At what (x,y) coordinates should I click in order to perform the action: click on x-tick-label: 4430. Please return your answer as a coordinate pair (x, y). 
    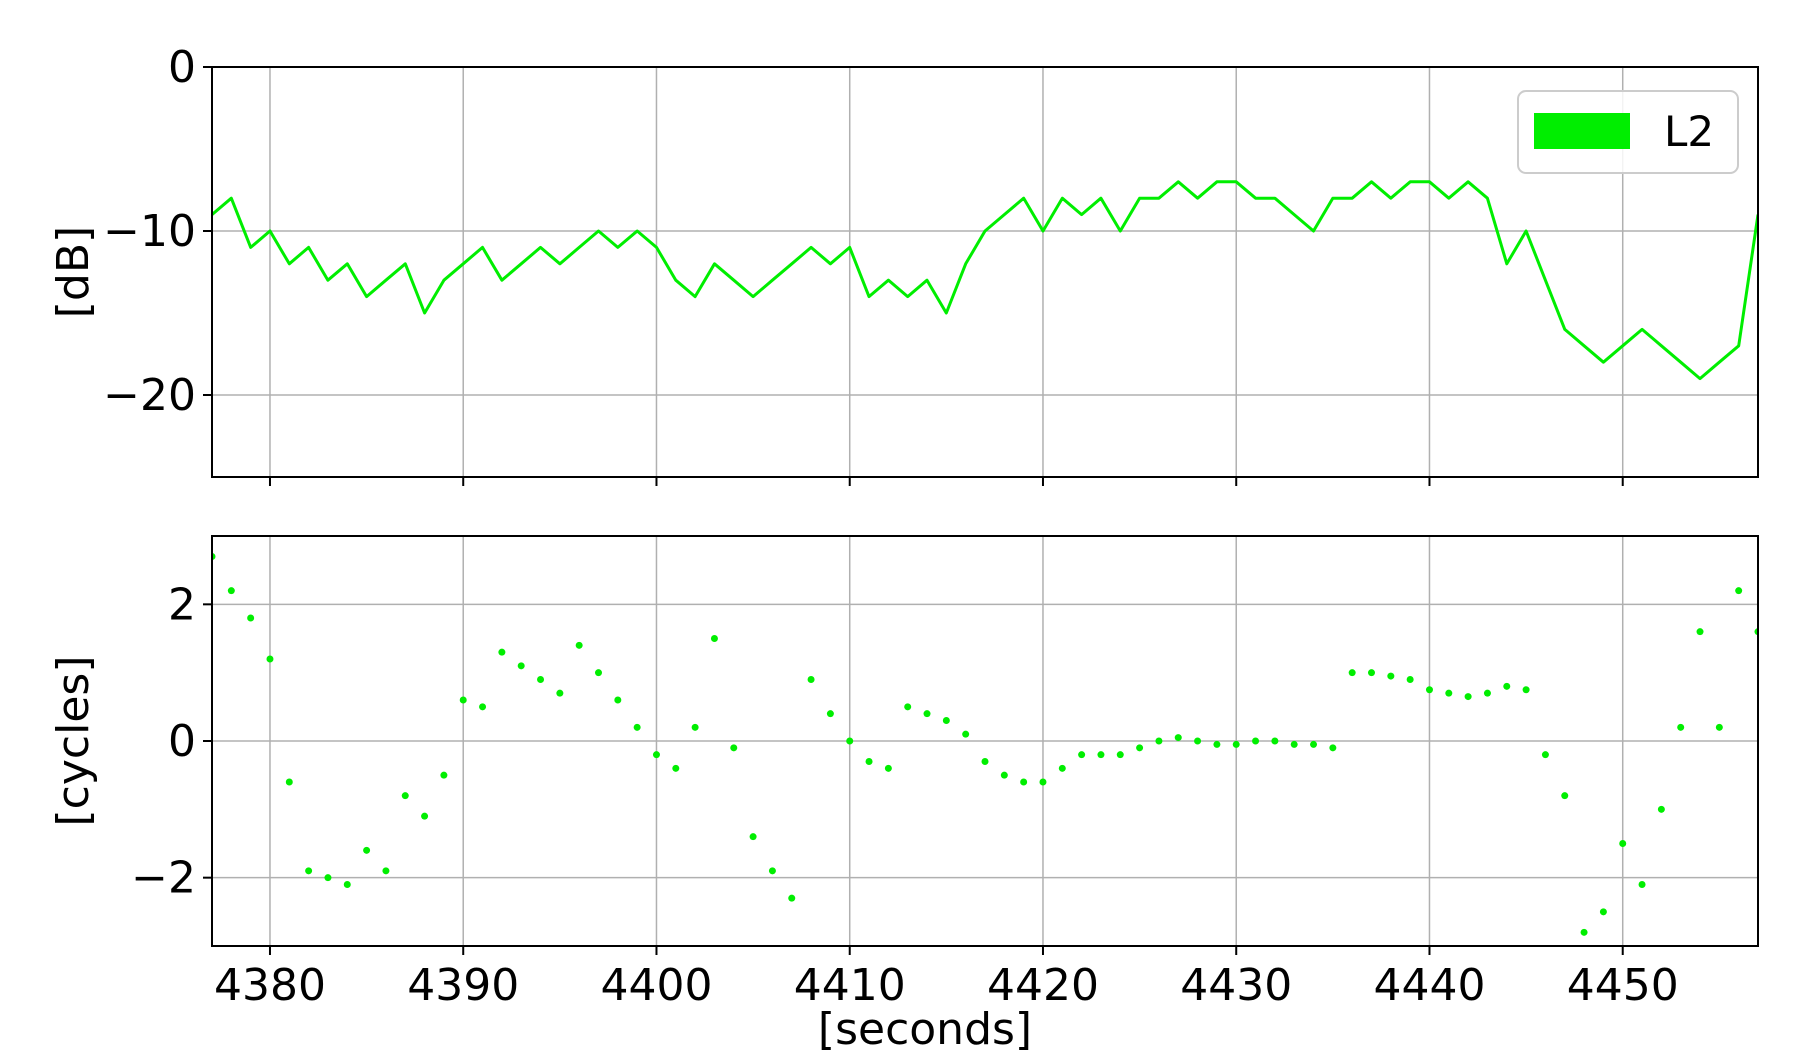
    Looking at the image, I should click on (1236, 985).